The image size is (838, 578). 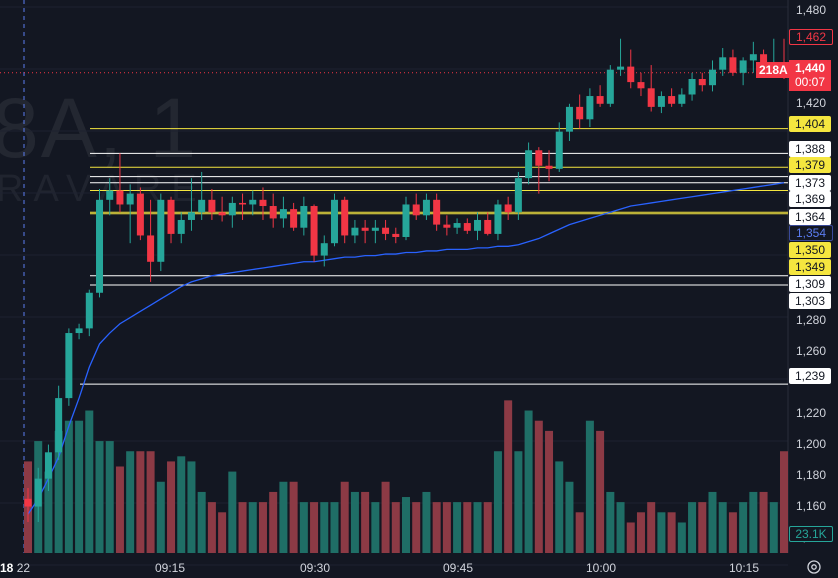 What do you see at coordinates (810, 301) in the screenshot?
I see `price-level-tag: 1,303` at bounding box center [810, 301].